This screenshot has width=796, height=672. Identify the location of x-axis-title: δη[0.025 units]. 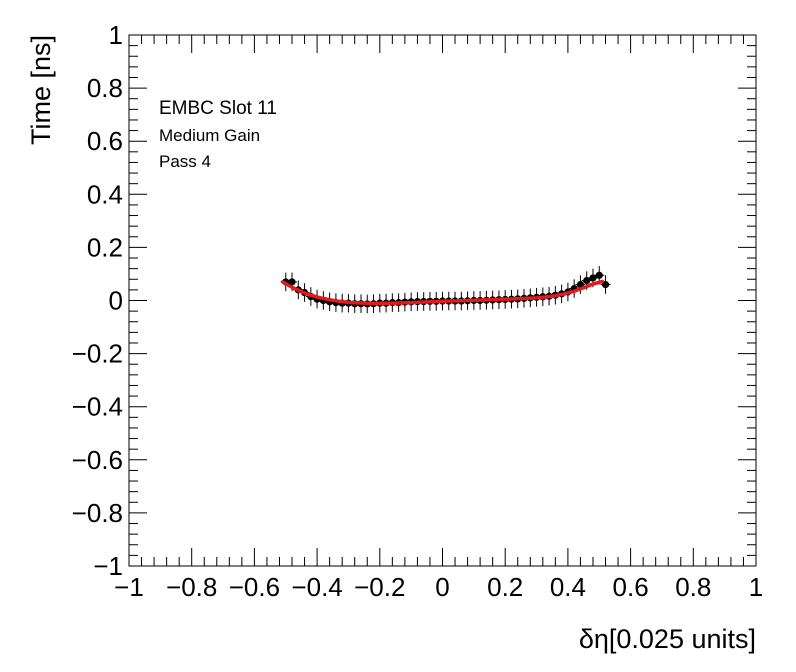
(667, 639).